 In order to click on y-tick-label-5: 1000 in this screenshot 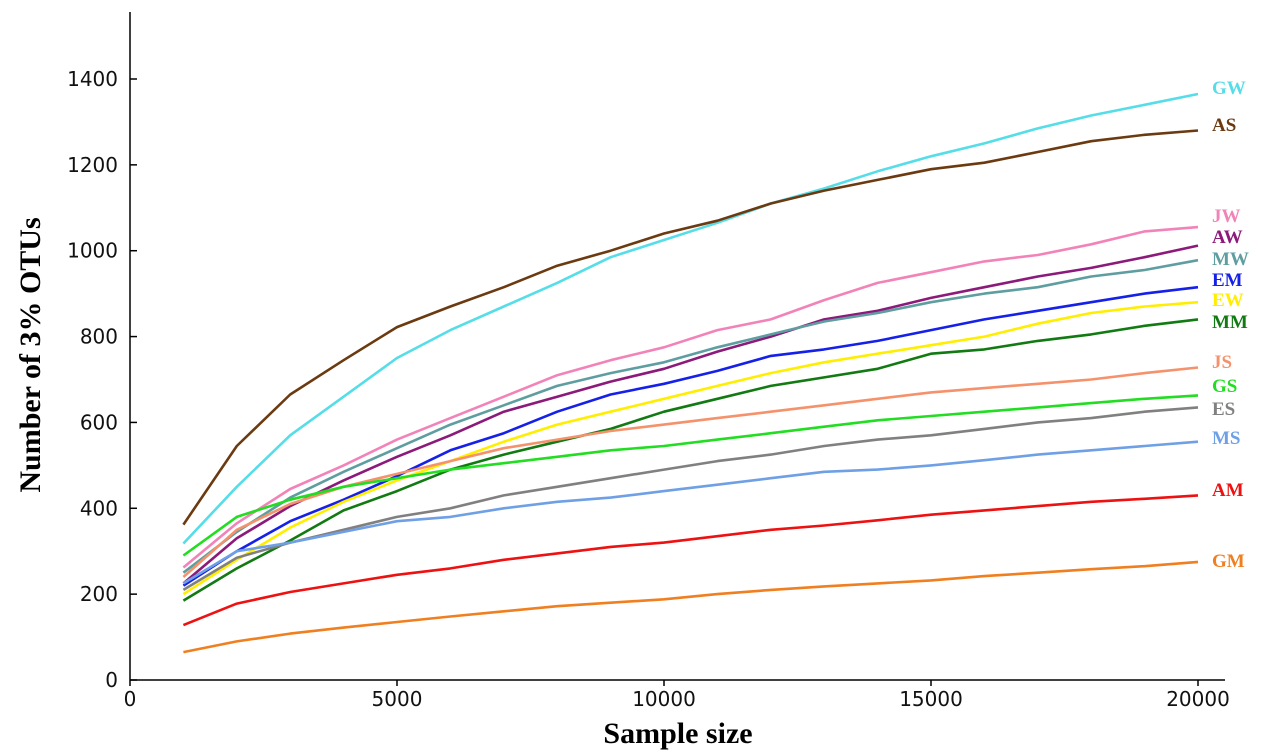, I will do `click(92, 251)`.